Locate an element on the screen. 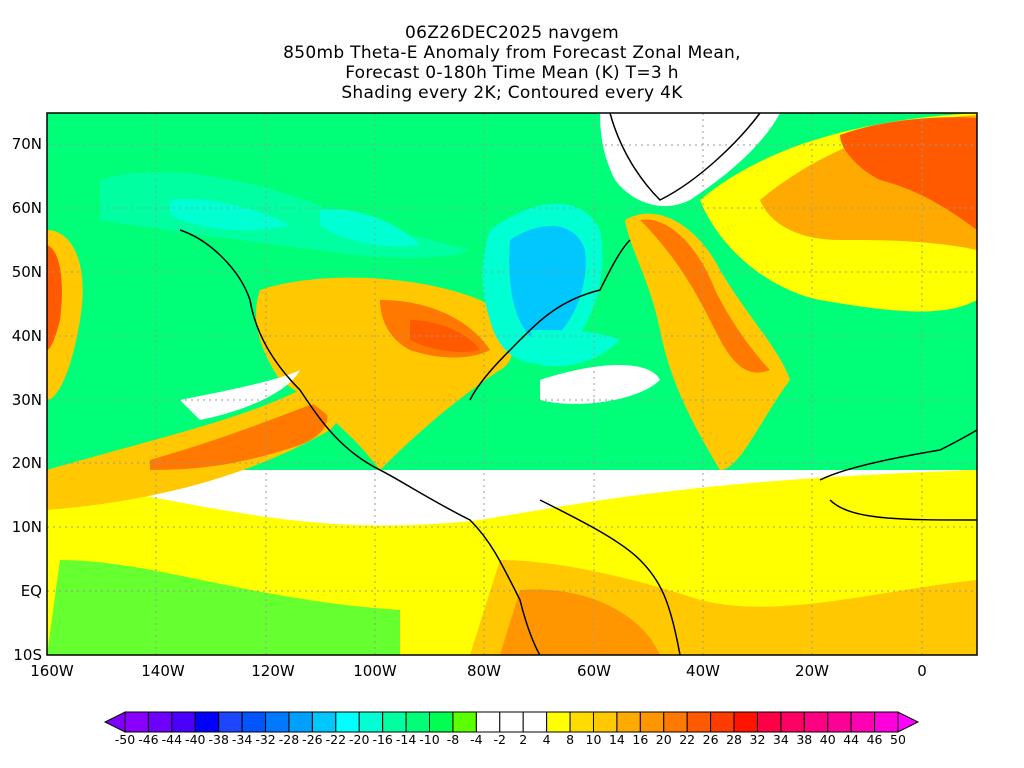  lon-label: 100W is located at coordinates (375, 671).